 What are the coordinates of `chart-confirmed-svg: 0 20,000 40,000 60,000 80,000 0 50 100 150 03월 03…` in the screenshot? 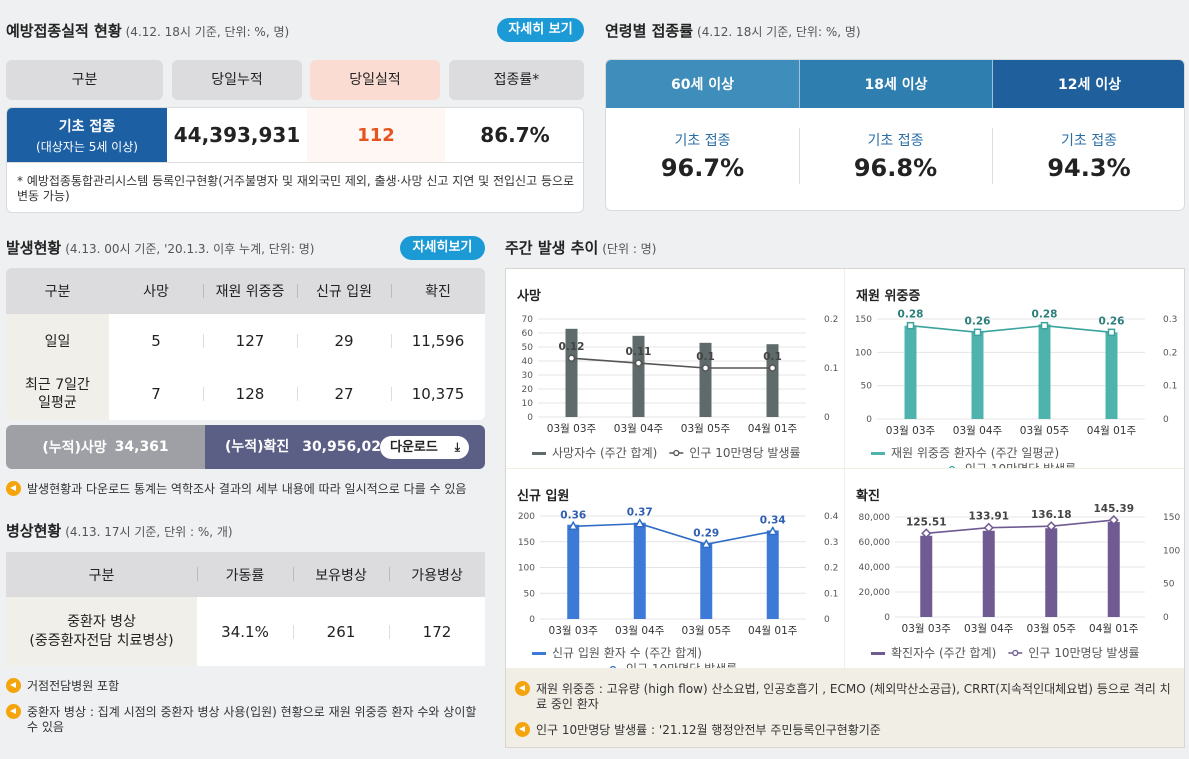 It's located at (1020, 581).